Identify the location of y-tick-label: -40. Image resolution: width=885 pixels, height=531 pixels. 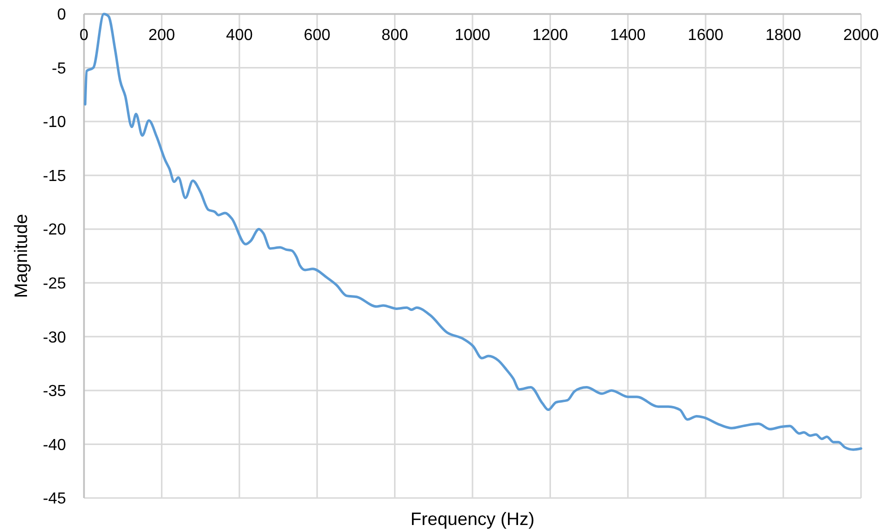
(54, 445).